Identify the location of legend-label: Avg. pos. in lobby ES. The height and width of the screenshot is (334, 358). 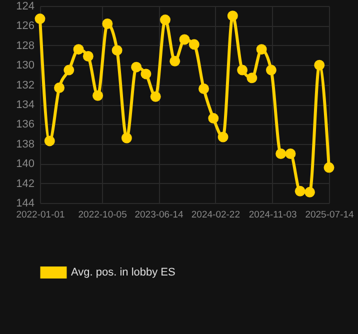
(123, 272).